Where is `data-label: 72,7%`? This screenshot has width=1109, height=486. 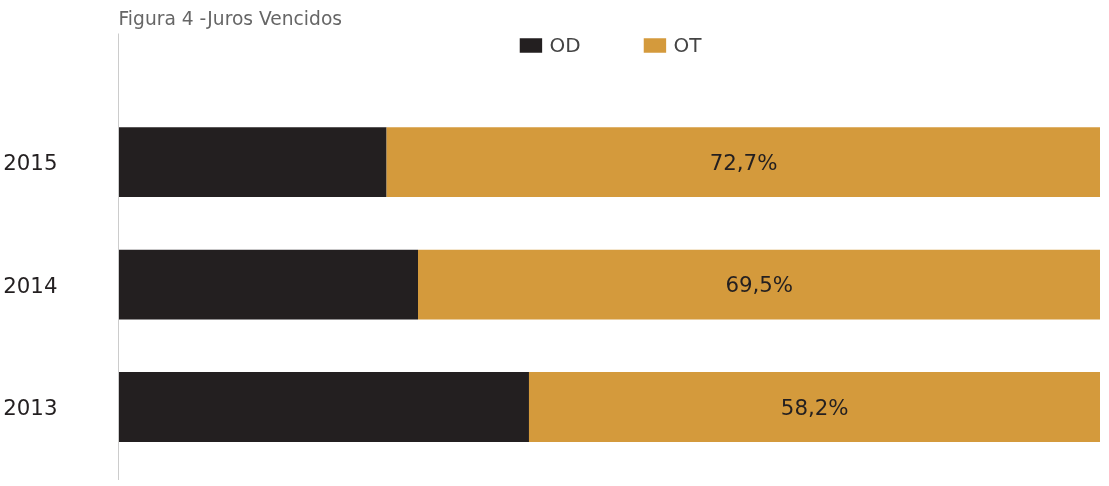 data-label: 72,7% is located at coordinates (743, 162).